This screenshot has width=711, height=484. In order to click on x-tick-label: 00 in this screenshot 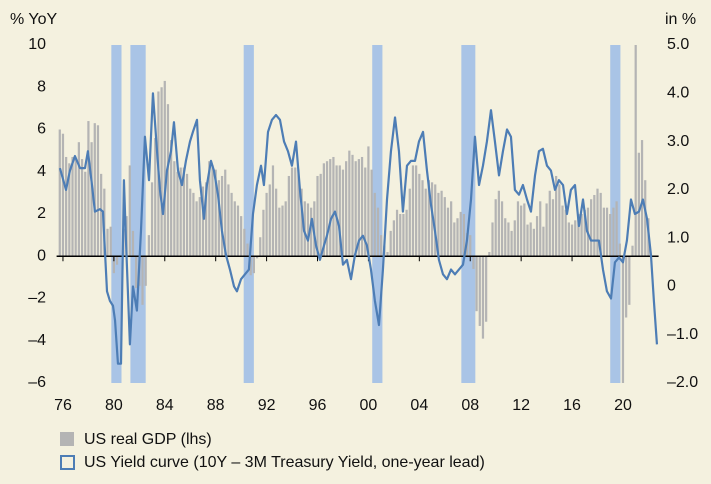, I will do `click(369, 405)`.